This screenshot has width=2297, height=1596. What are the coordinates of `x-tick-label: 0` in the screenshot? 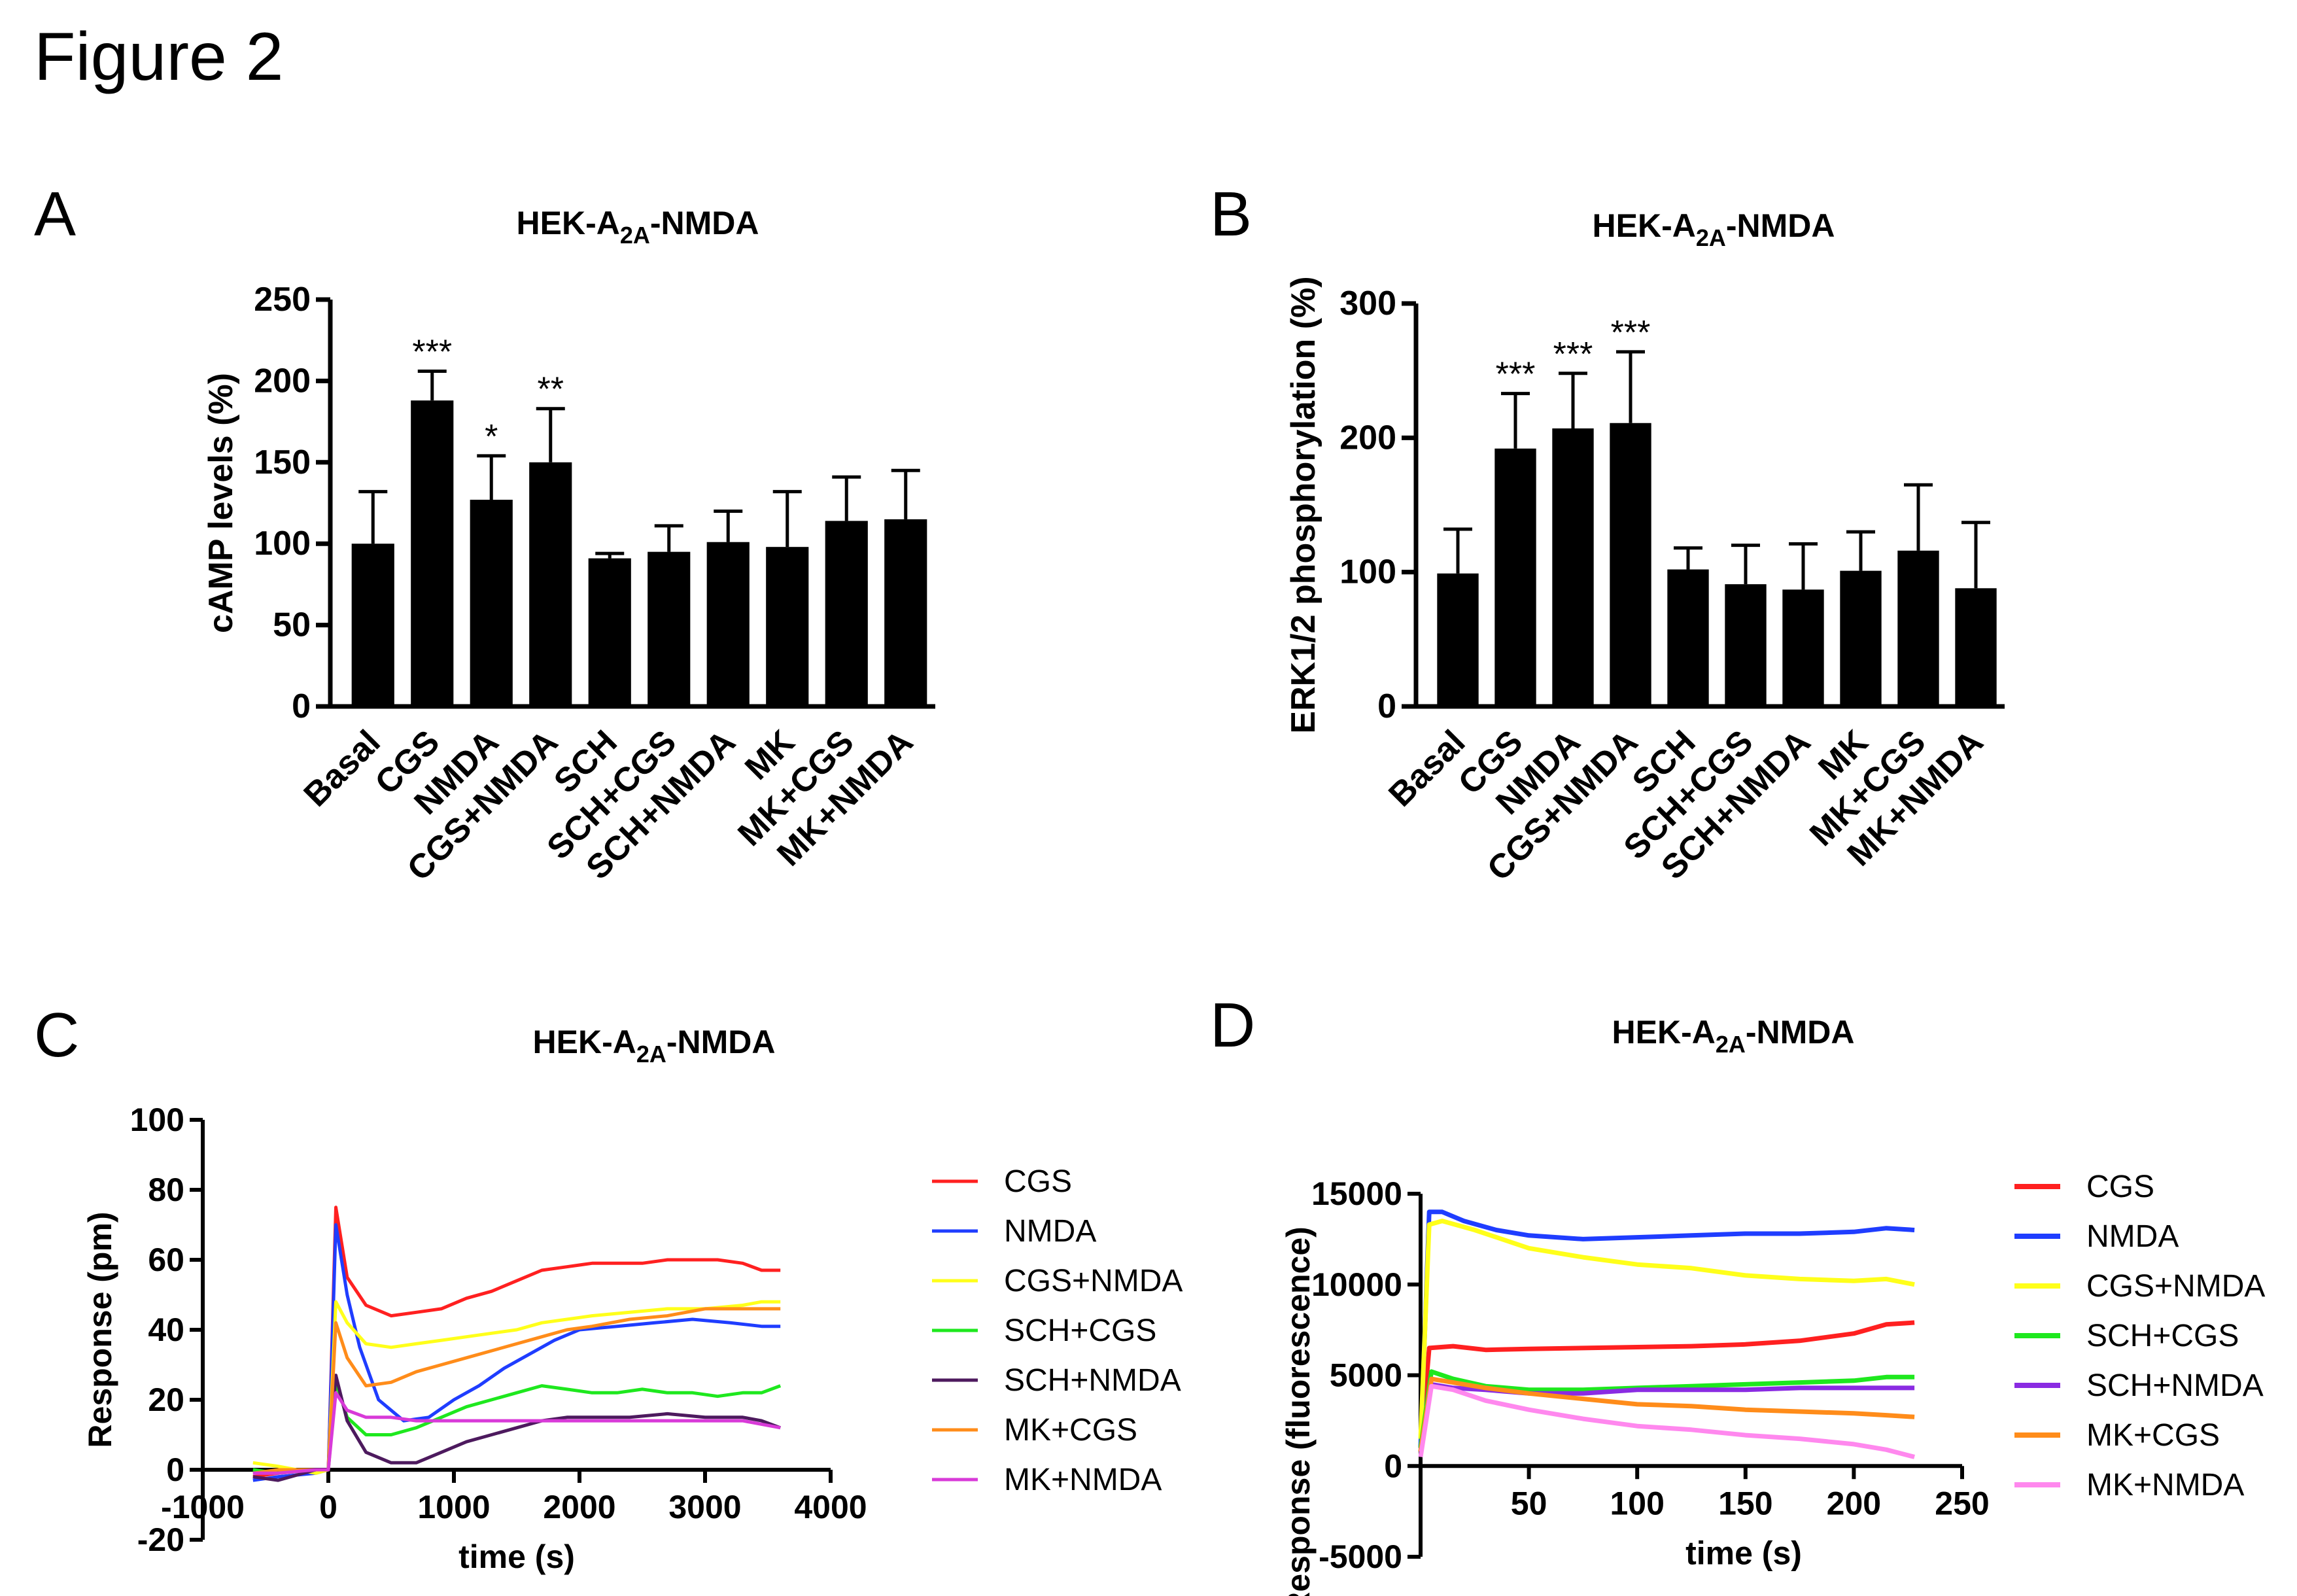 It's located at (328, 1507).